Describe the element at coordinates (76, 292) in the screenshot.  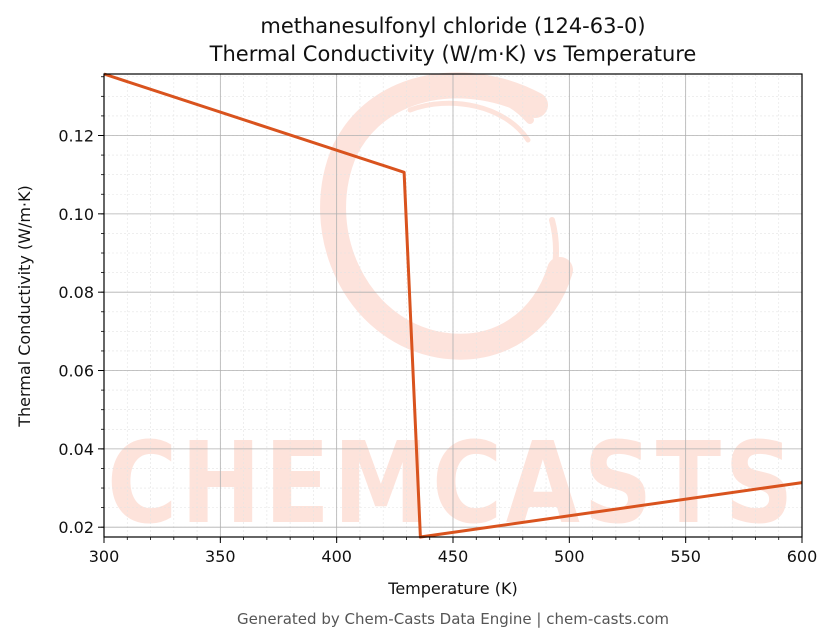
I see `y-tick-label: 0.08` at that location.